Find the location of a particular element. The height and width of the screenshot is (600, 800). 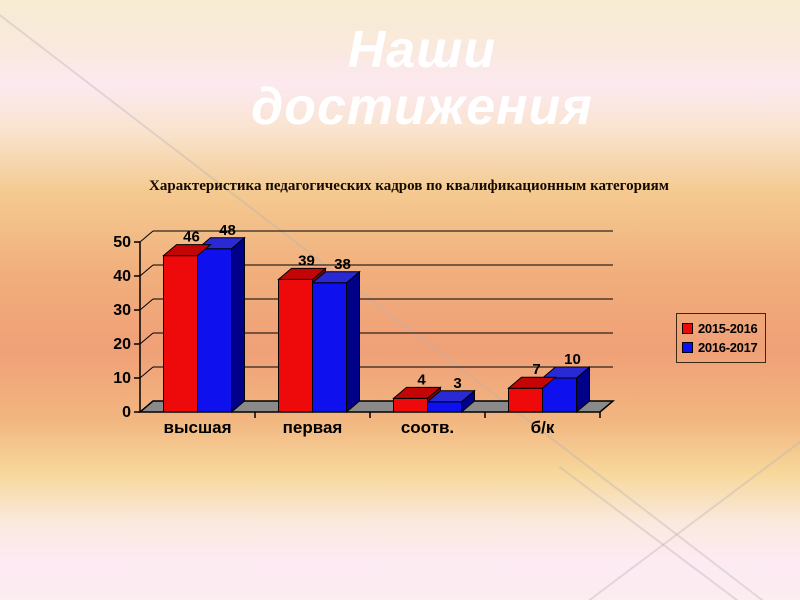

data-label: 39 is located at coordinates (306, 260).